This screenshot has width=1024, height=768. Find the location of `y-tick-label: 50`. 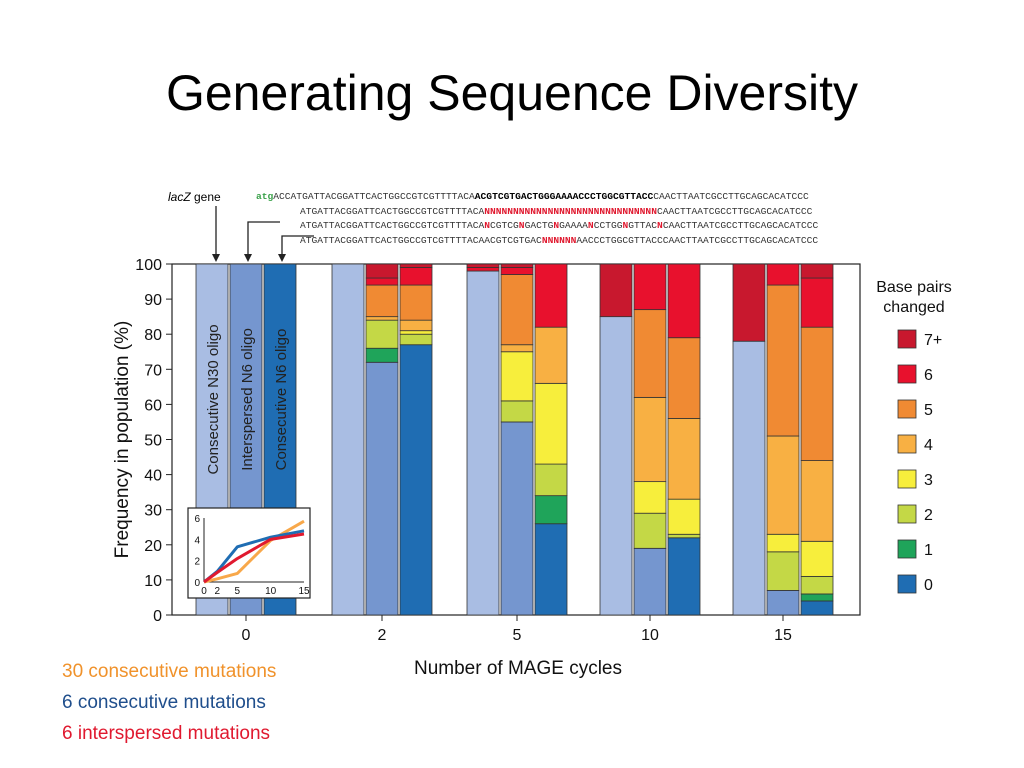

y-tick-label: 50 is located at coordinates (153, 441).